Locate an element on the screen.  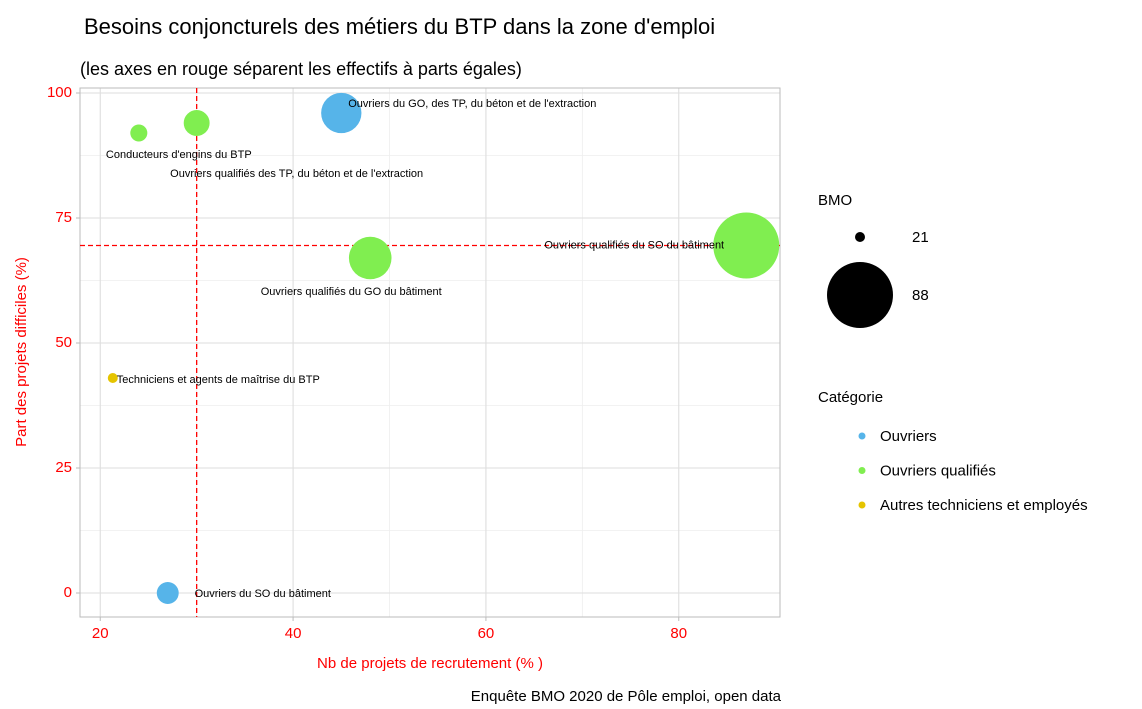
y-tick-label: 25 is located at coordinates (63, 467).